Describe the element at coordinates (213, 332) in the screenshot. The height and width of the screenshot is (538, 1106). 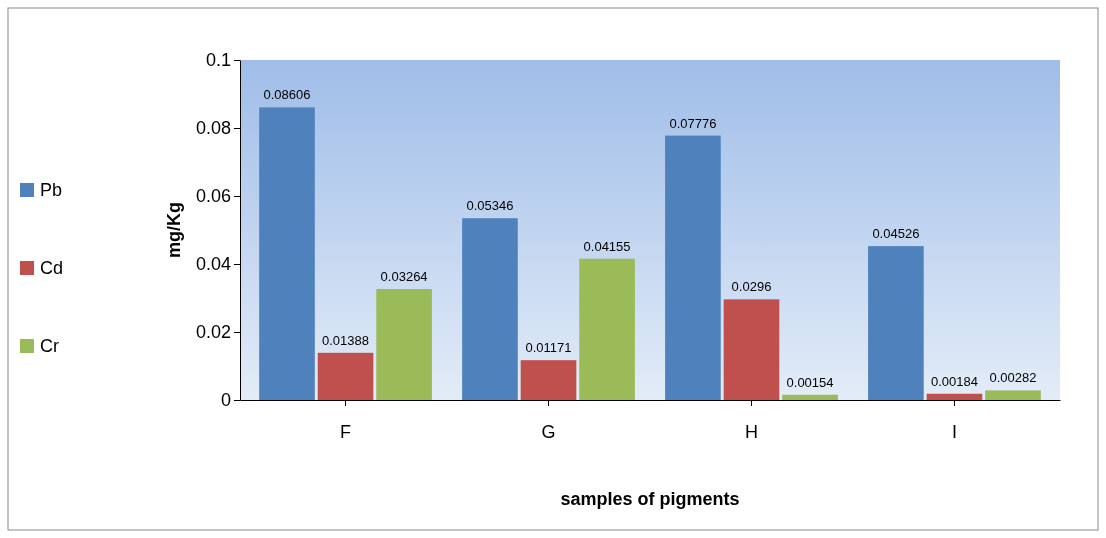
I see `y-tick-label: 0.02` at that location.